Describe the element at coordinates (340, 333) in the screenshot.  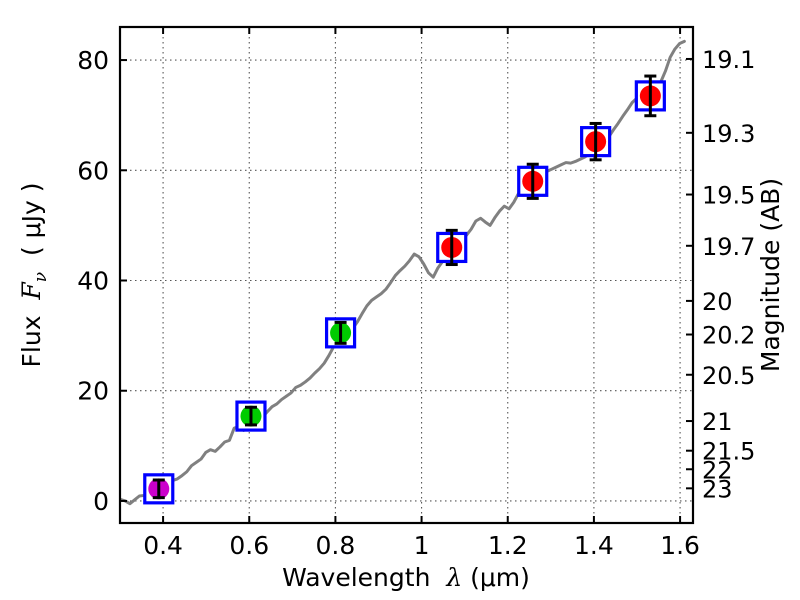
I see `photometry-point-r` at that location.